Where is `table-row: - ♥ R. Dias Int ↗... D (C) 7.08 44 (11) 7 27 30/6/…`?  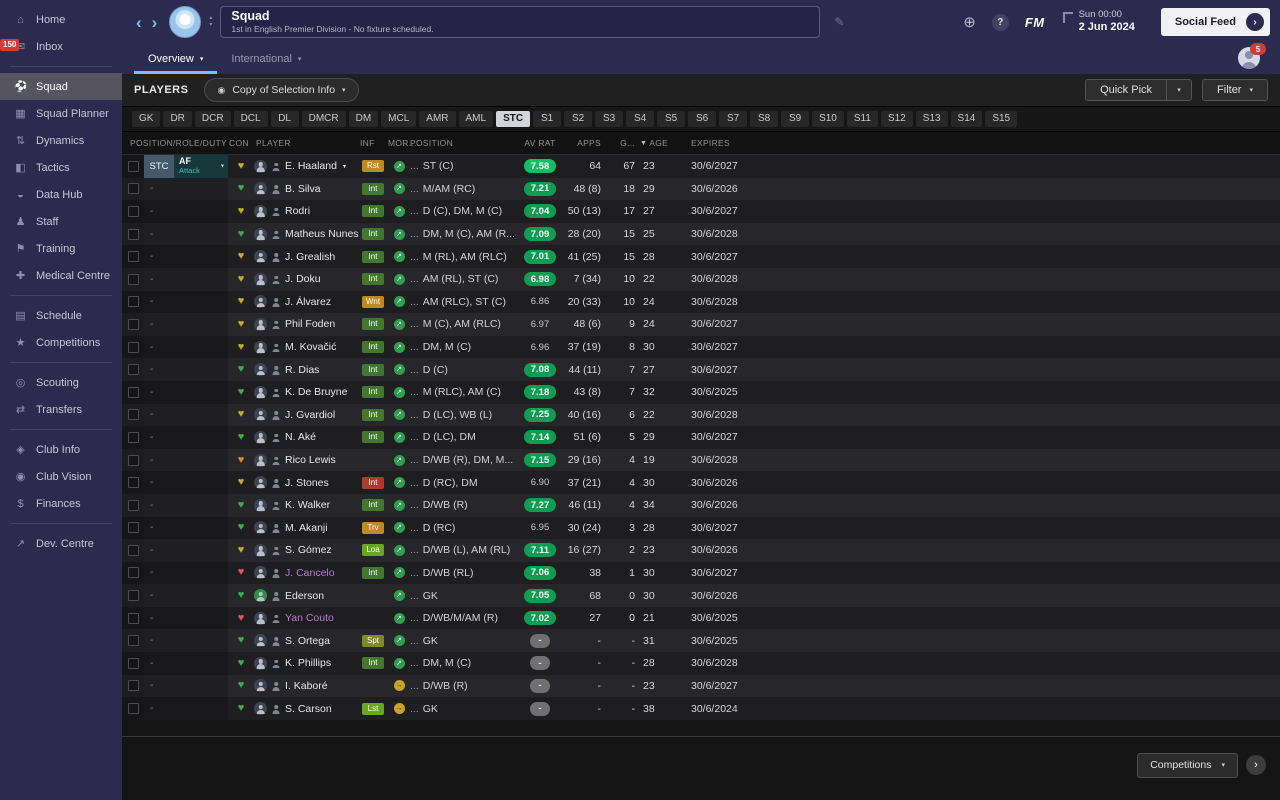
table-row: - ♥ R. Dias Int ↗... D (C) 7.08 44 (11) 7 27 30/6/… is located at coordinates (701, 369).